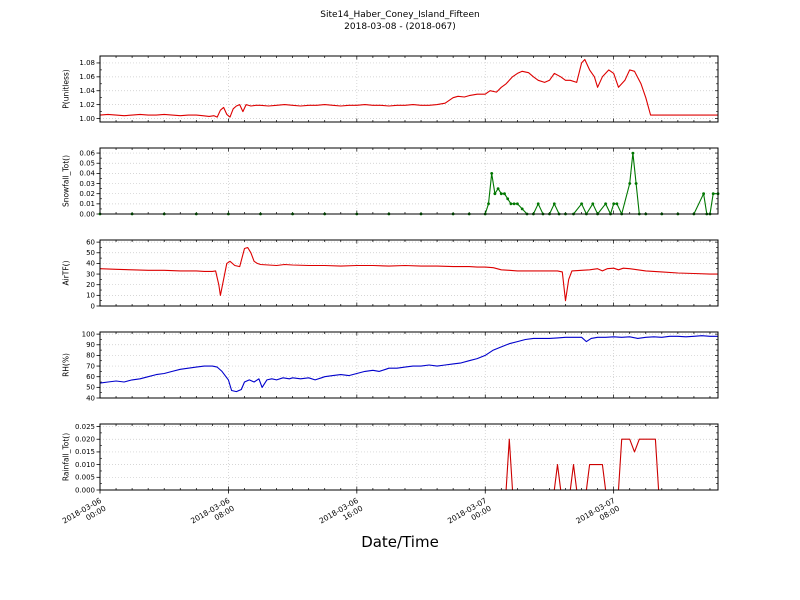  I want to click on ytick-label: 0.005, so click(85, 478).